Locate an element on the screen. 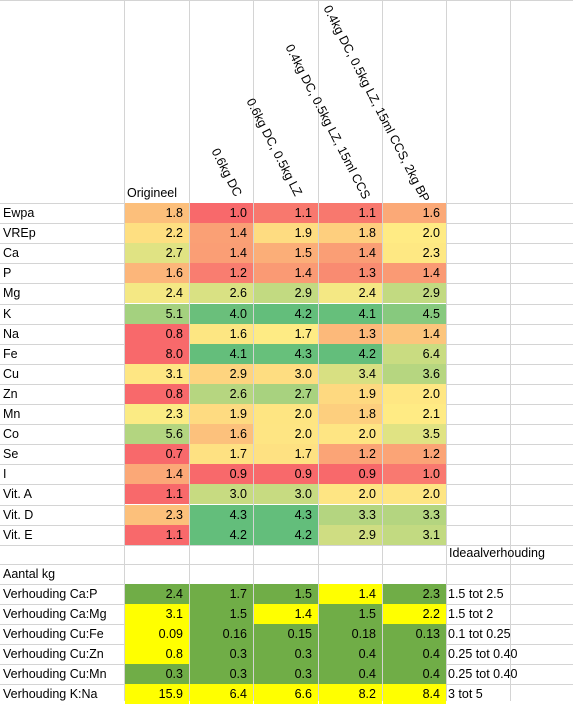 The height and width of the screenshot is (704, 573). value-cell: 1.7 is located at coordinates (286, 333).